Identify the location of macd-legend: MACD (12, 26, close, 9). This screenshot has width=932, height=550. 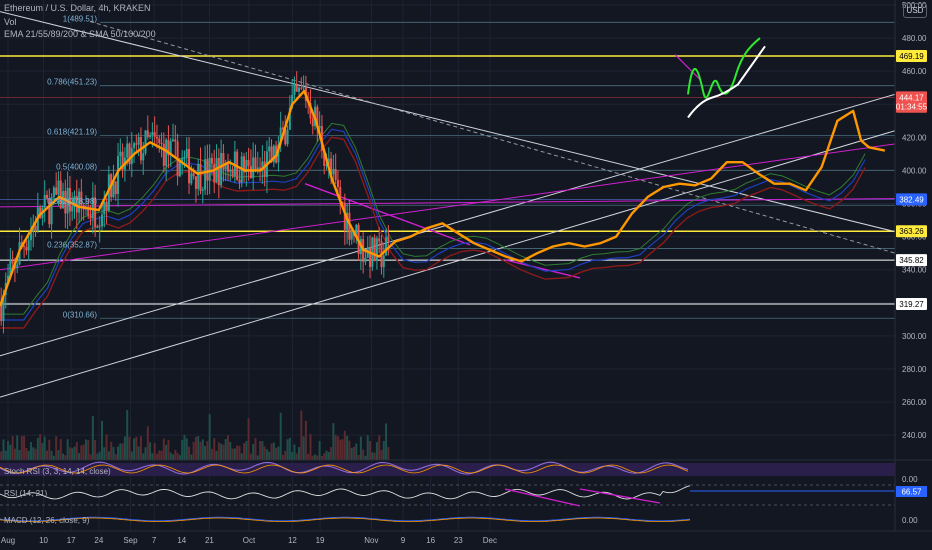
(47, 520).